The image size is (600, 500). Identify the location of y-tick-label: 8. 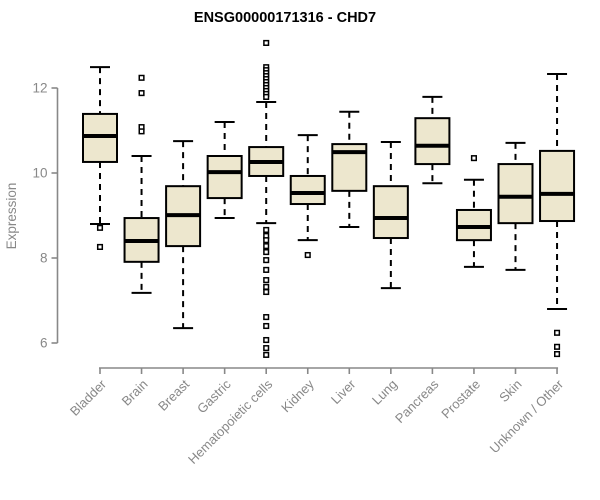
(44, 258).